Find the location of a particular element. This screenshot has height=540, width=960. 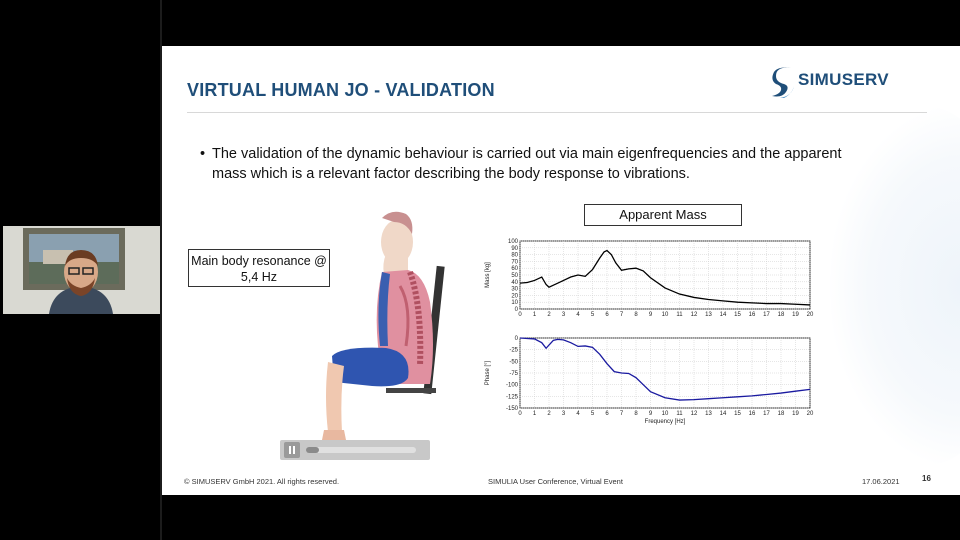

y-tick-label: -75 is located at coordinates (513, 374).